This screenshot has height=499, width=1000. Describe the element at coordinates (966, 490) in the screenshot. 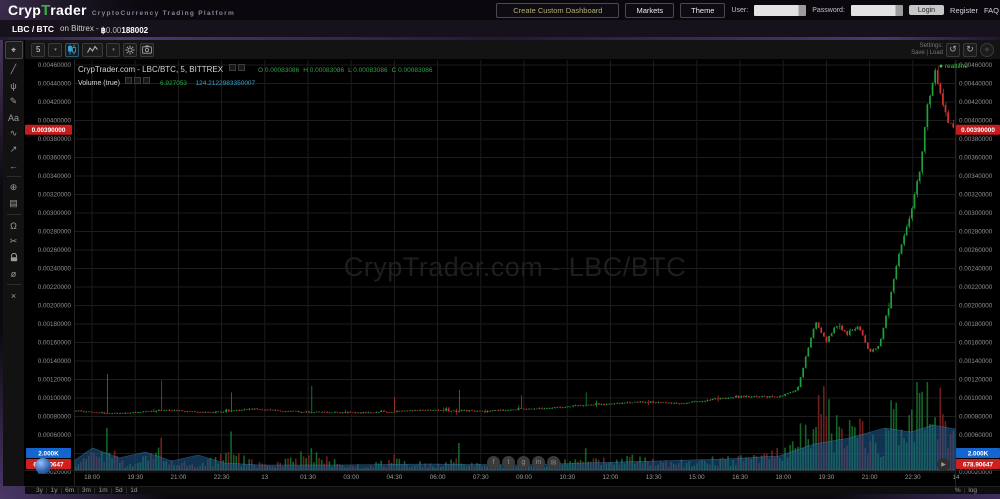

I see `scale-buttons: % | log` at that location.